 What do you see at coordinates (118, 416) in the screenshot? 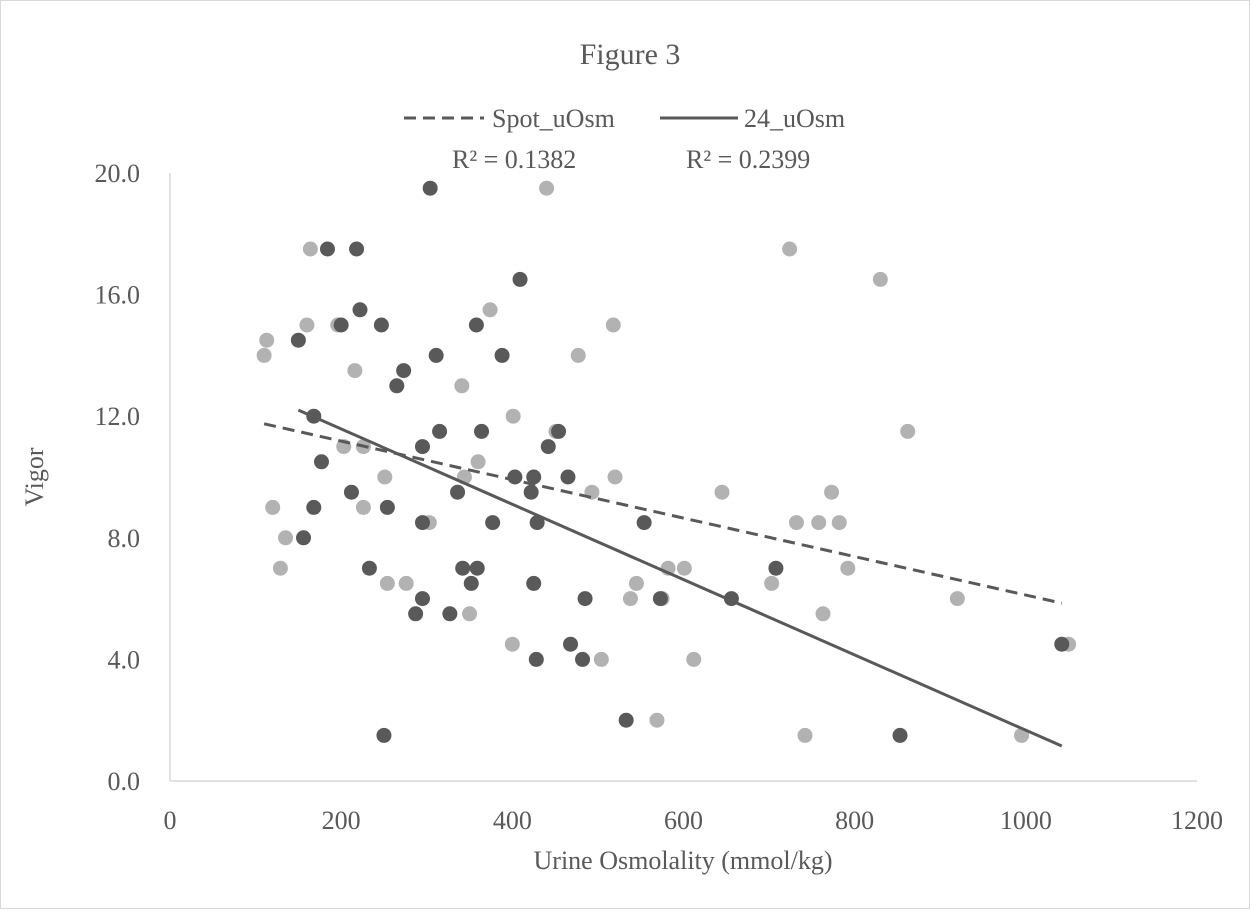
I see `y-tick-label: 12.0` at bounding box center [118, 416].